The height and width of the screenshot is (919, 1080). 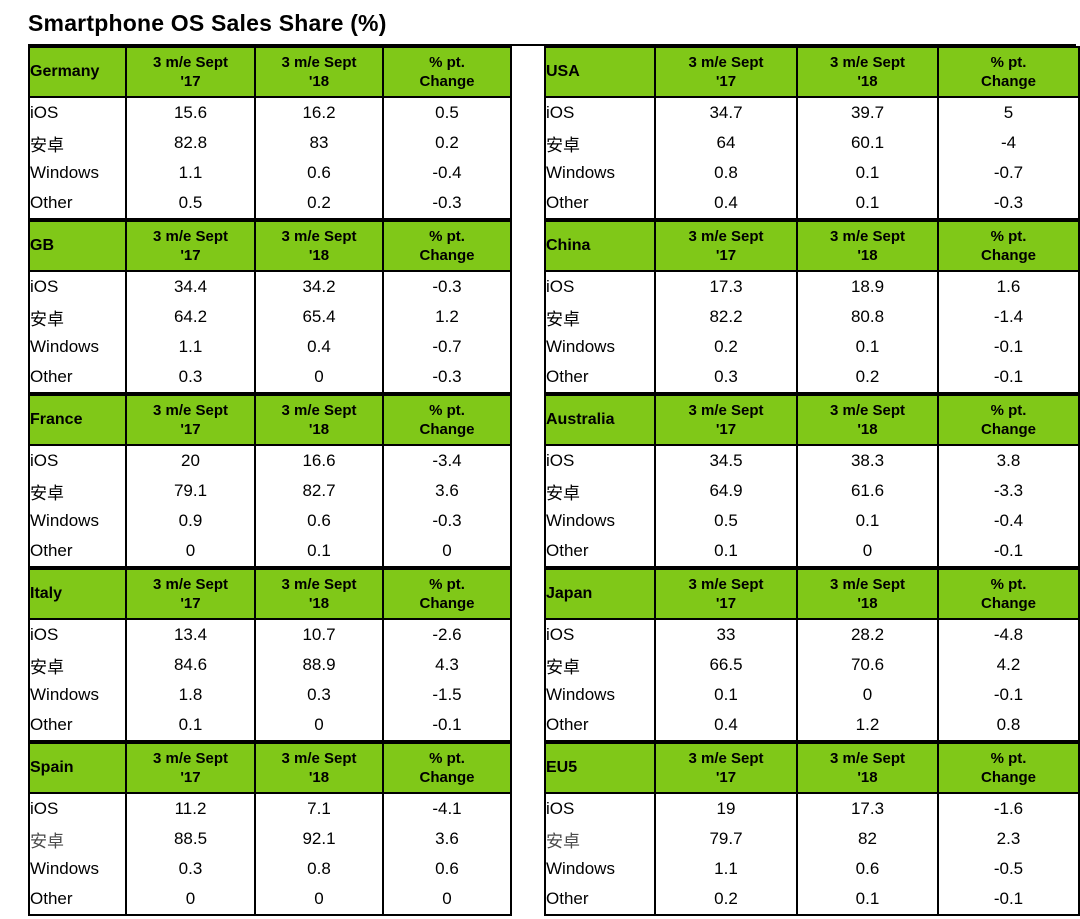 I want to click on value-2018: 16.6, so click(x=319, y=460).